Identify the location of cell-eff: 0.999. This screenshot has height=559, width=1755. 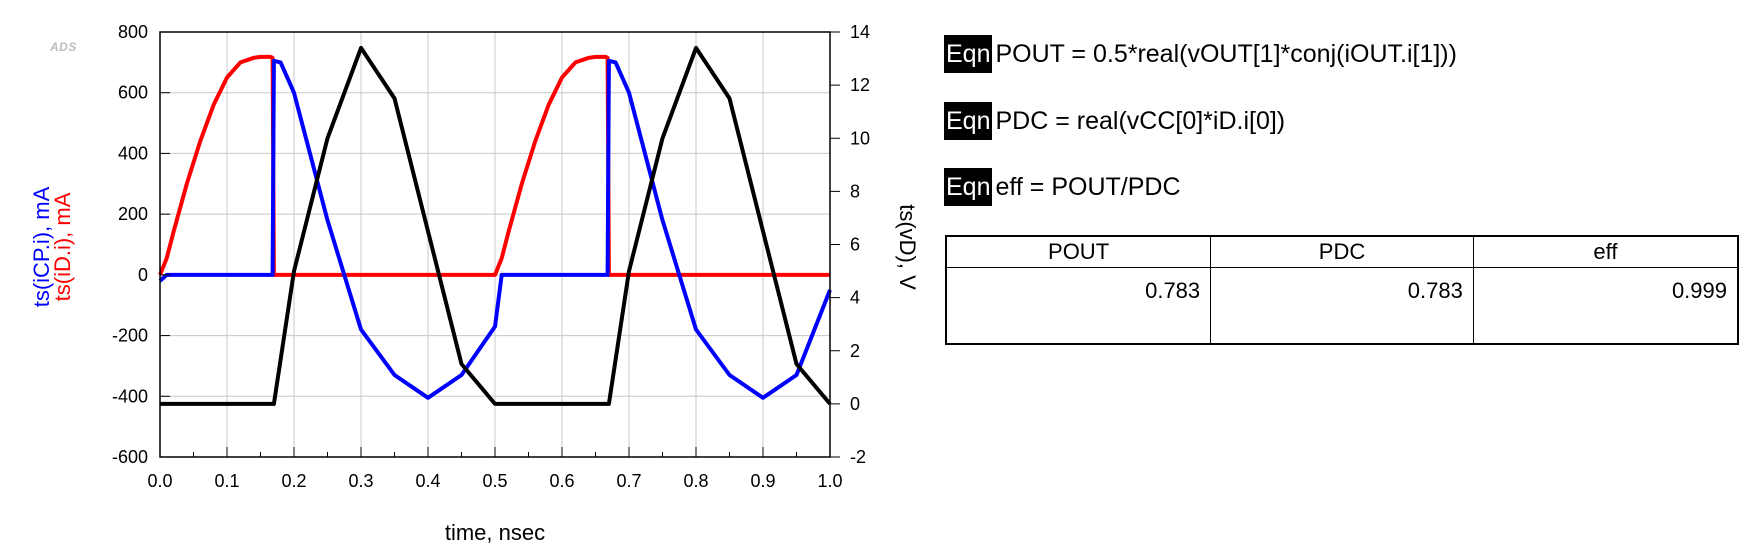
(1605, 305).